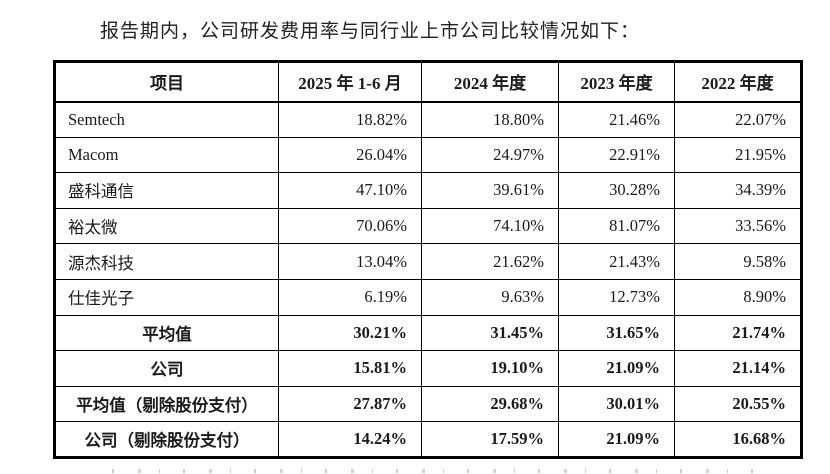 This screenshot has width=830, height=474. I want to click on row-label: 裕太微, so click(166, 226).